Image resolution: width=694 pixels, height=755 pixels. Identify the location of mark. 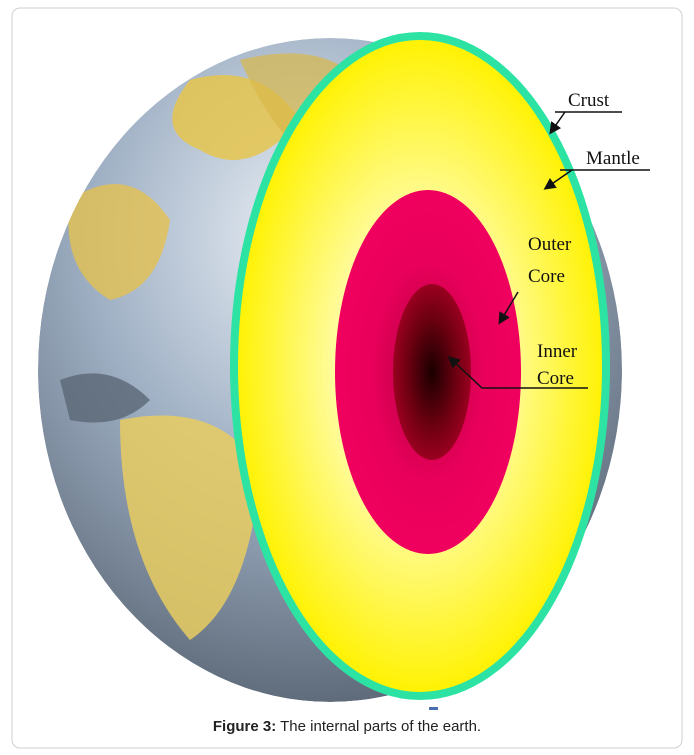
(433, 708).